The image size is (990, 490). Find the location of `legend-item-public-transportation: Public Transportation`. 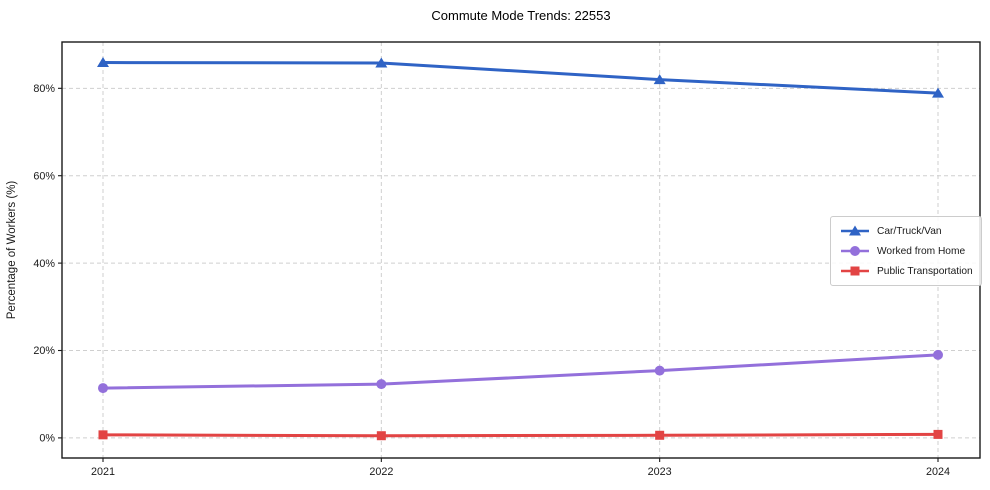

legend-item-public-transportation: Public Transportation is located at coordinates (906, 271).